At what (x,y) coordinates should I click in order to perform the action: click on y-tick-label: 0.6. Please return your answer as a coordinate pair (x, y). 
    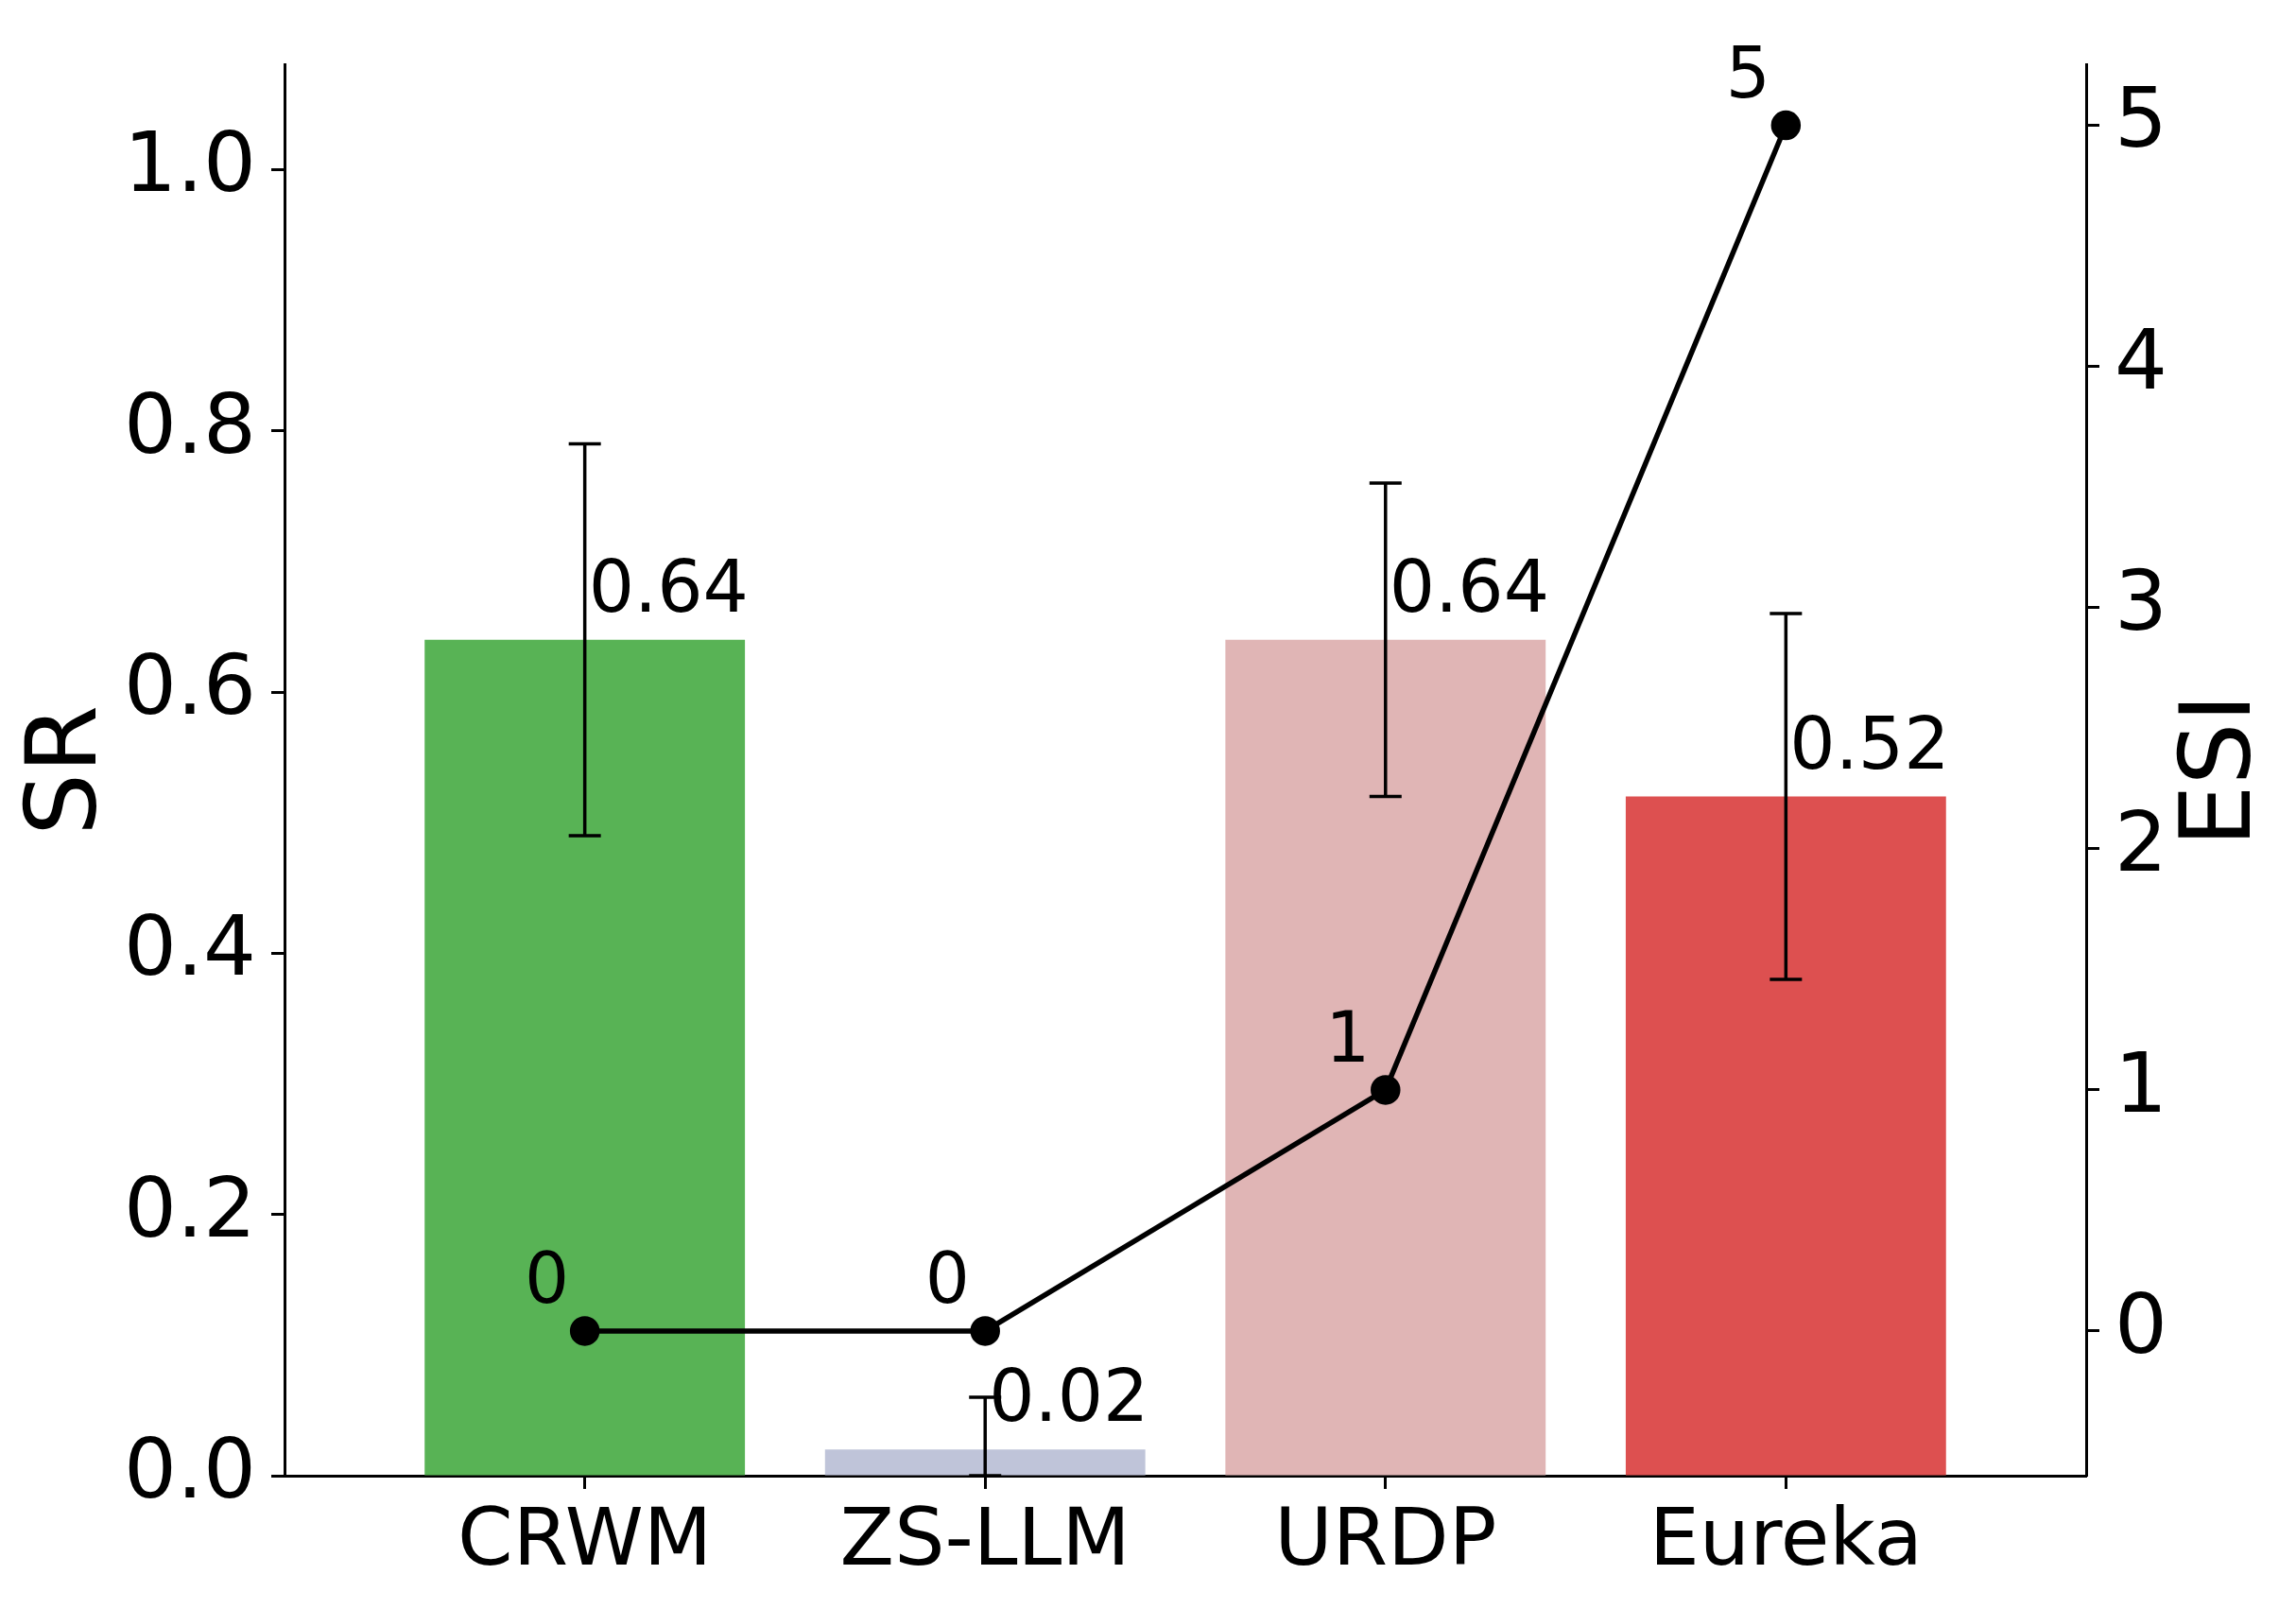
    Looking at the image, I should click on (190, 684).